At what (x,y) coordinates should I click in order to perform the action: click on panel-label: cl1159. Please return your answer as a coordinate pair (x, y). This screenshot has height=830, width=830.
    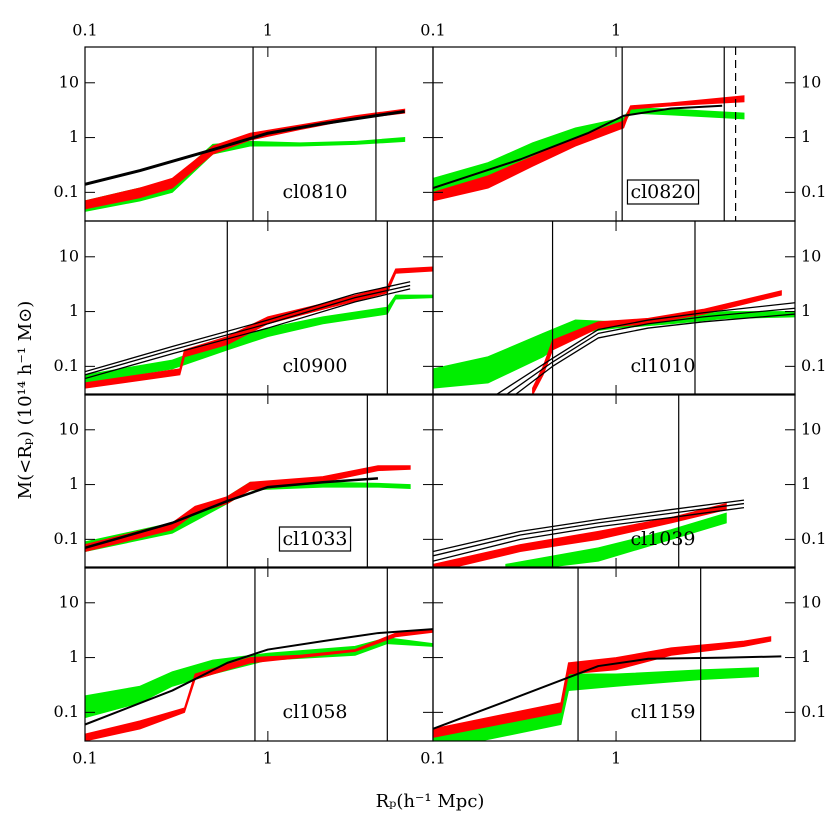
    Looking at the image, I should click on (662, 712).